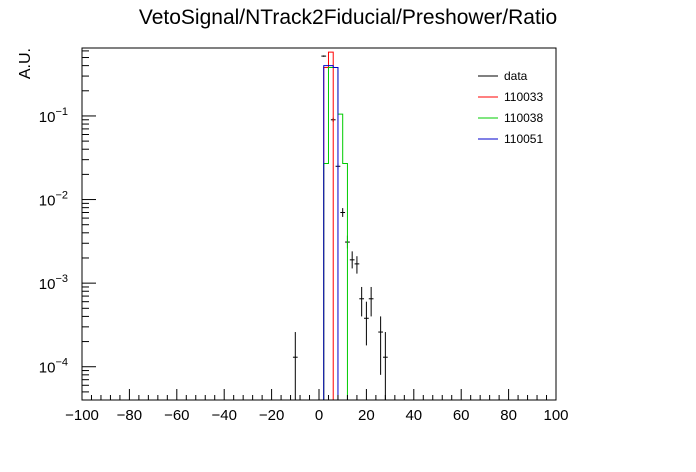 This screenshot has width=696, height=472. What do you see at coordinates (555, 415) in the screenshot?
I see `x-tick-label: 100` at bounding box center [555, 415].